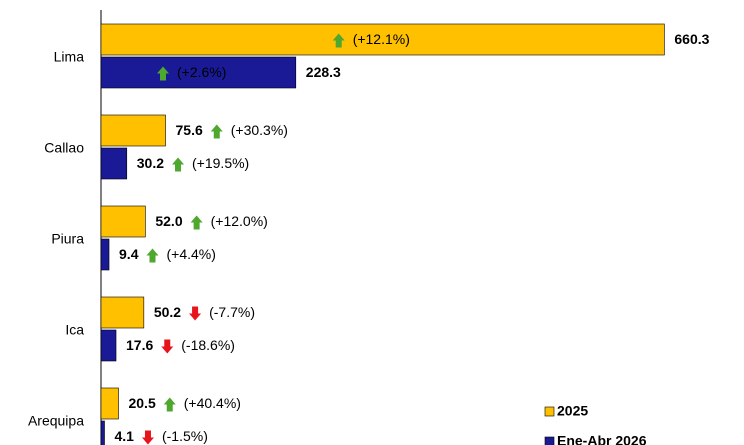 The image size is (744, 445). I want to click on value-label: 228.3, so click(323, 72).